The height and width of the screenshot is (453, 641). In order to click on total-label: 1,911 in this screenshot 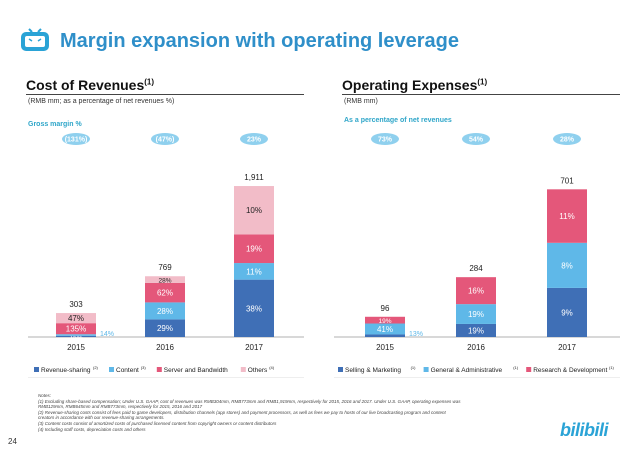, I will do `click(254, 177)`.